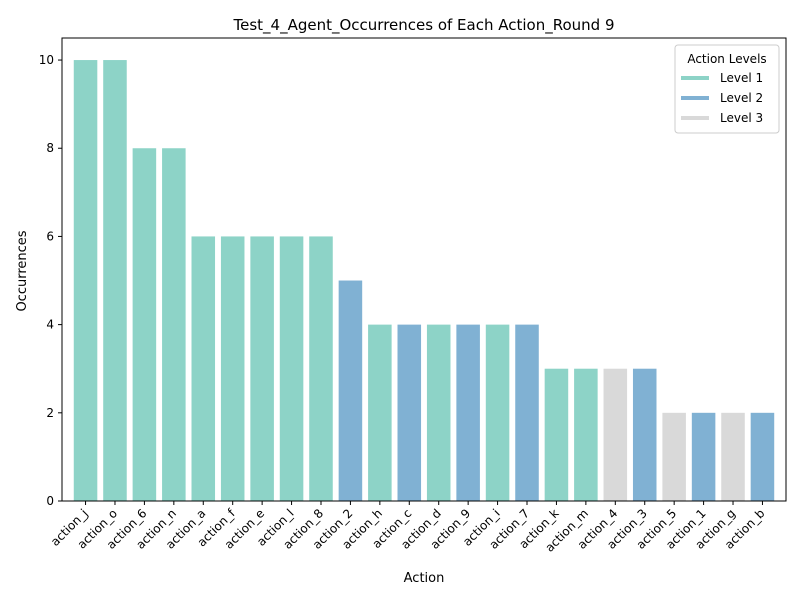 The width and height of the screenshot is (800, 604). Describe the element at coordinates (497, 412) in the screenshot. I see `bar-action_i` at that location.